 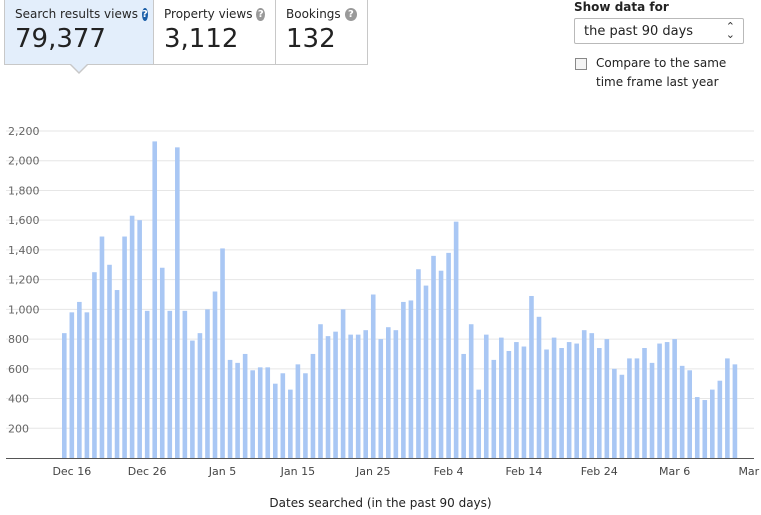 What do you see at coordinates (214, 14) in the screenshot?
I see `tab-label: Property views?` at bounding box center [214, 14].